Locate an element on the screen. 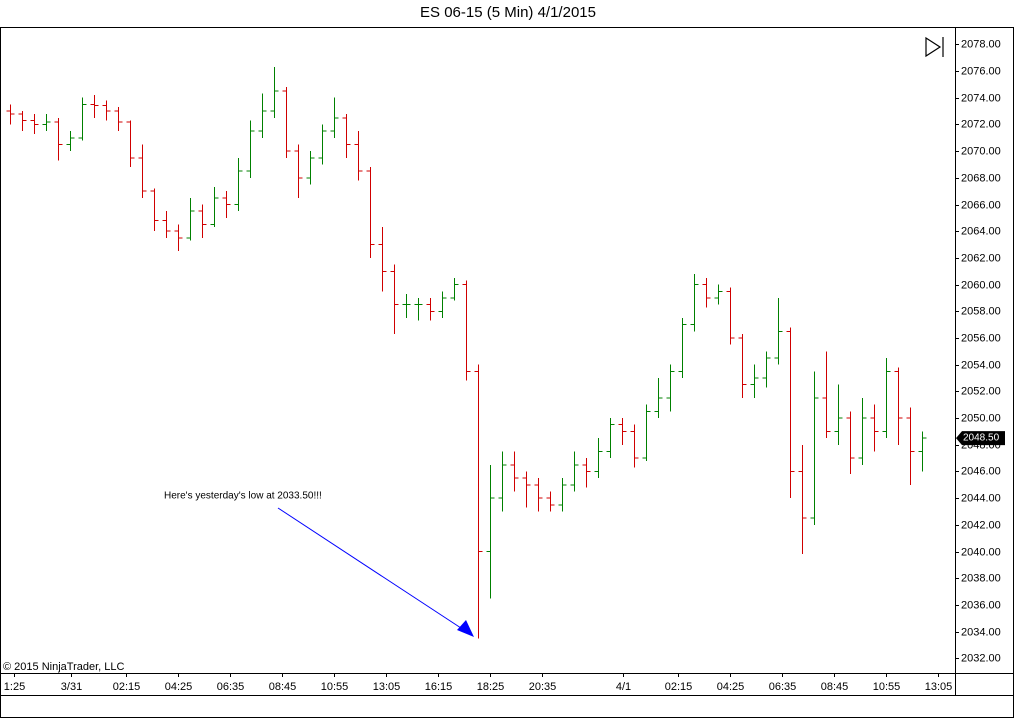 This screenshot has width=1016, height=720. y-tick-label: 2038.00 is located at coordinates (981, 578).